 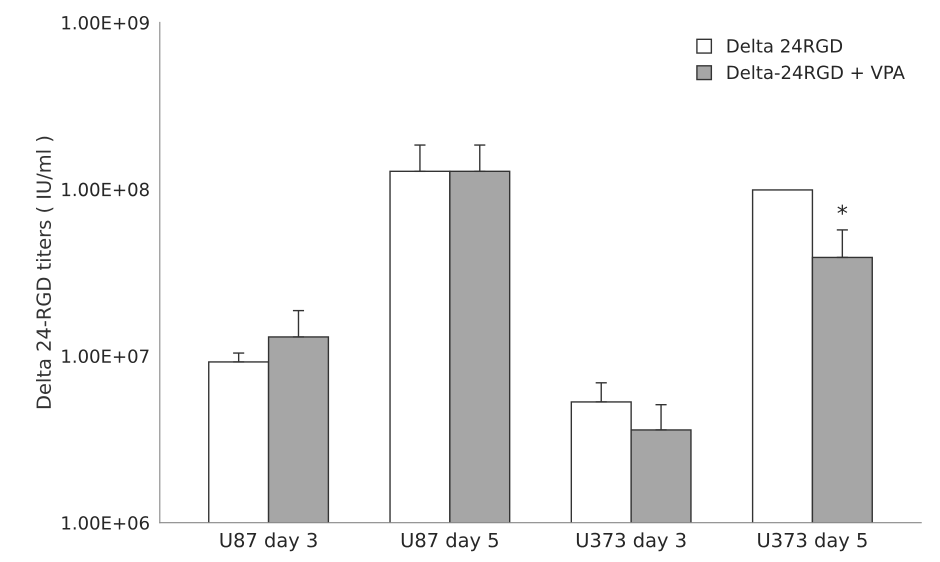 What do you see at coordinates (268, 542) in the screenshot?
I see `x-tick-label: U87 day 3` at bounding box center [268, 542].